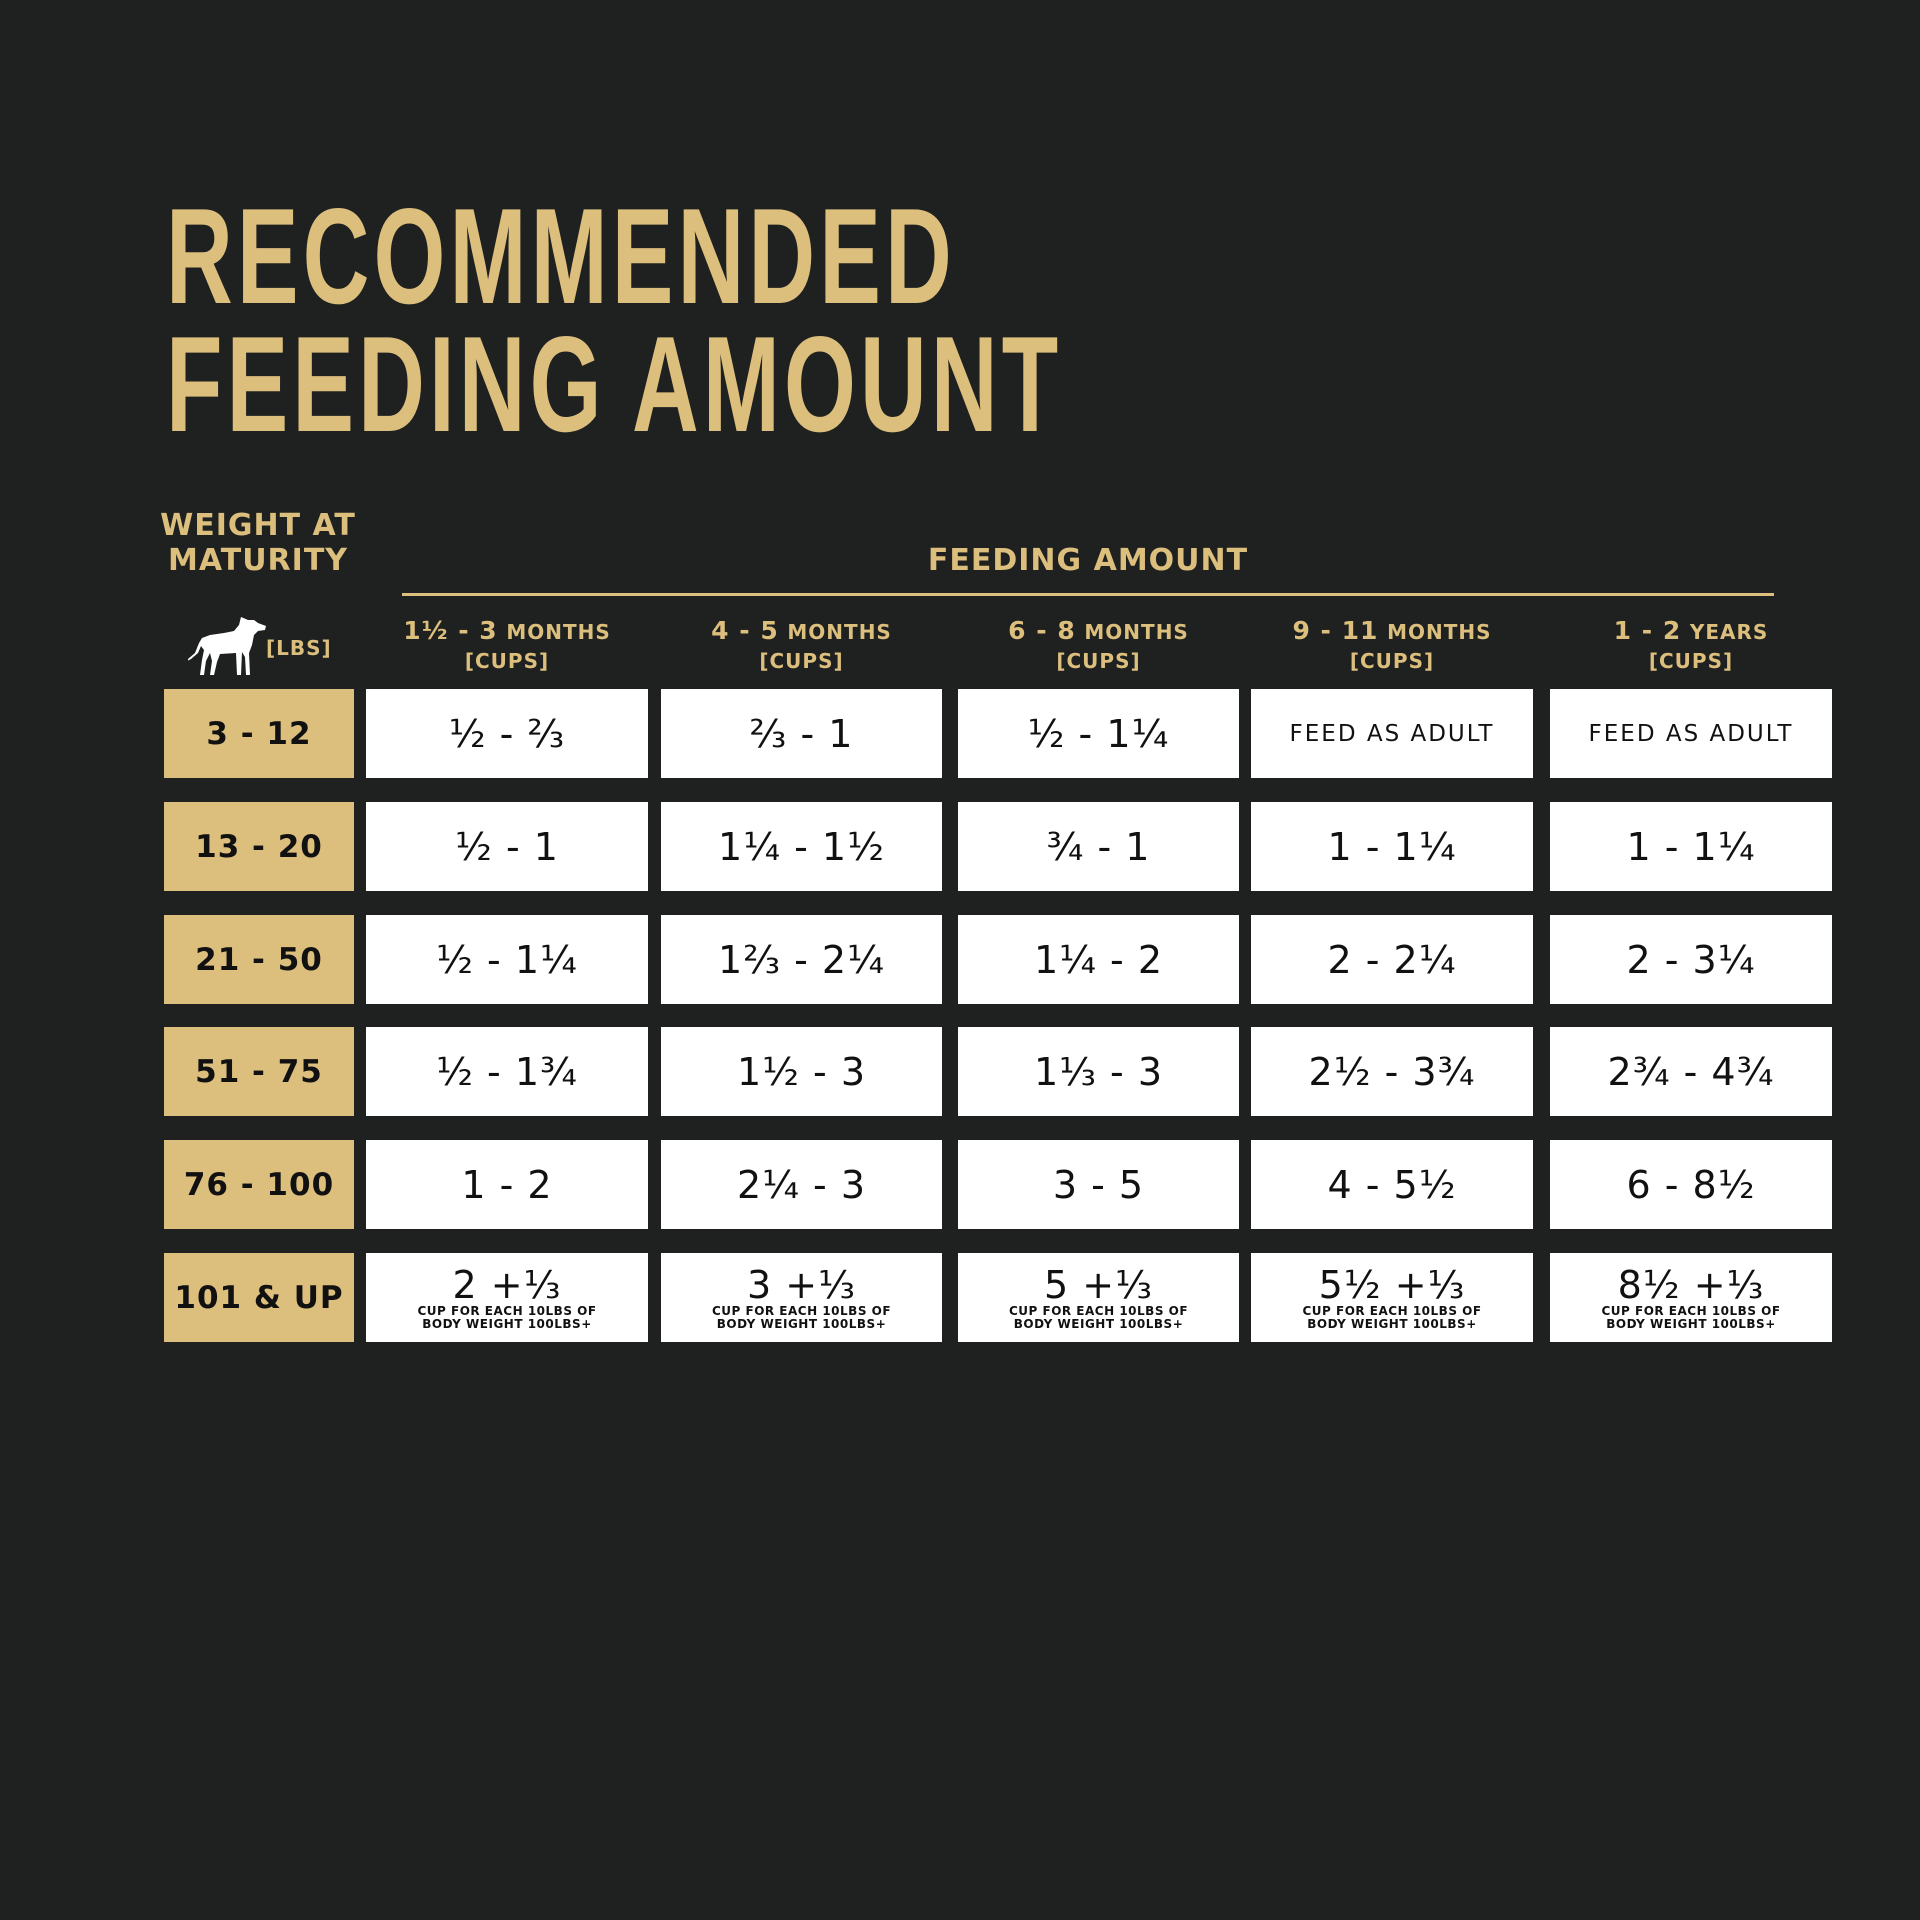  I want to click on weight-cell: 51 - 75, so click(259, 1071).